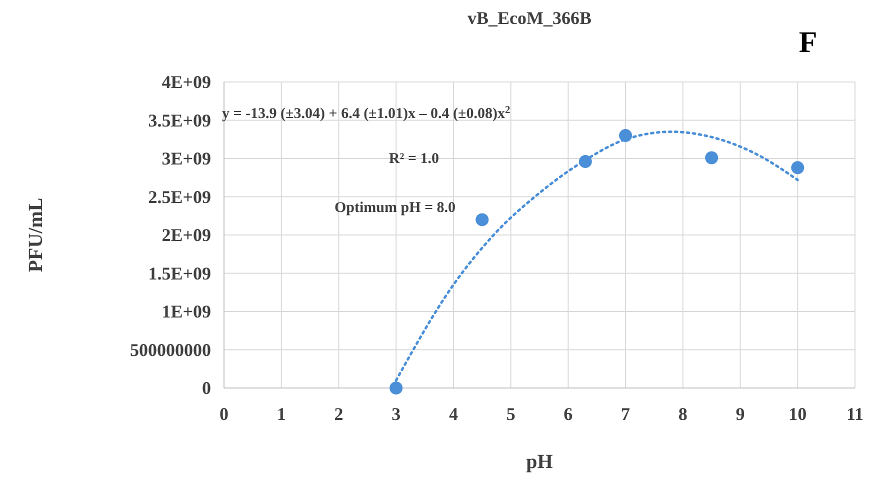 This screenshot has height=499, width=893. I want to click on x-tick-label: 10, so click(797, 414).